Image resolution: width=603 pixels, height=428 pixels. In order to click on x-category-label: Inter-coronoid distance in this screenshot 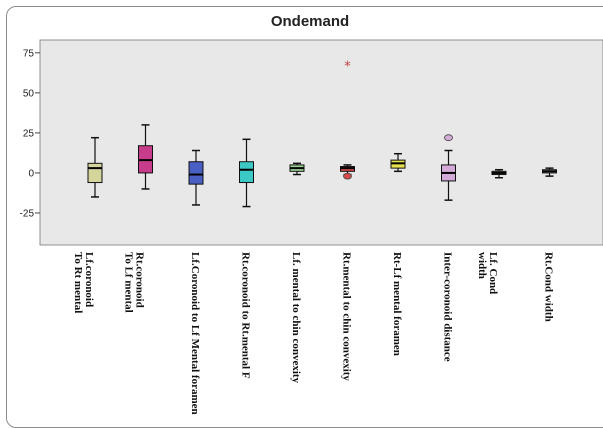, I will do `click(448, 307)`.